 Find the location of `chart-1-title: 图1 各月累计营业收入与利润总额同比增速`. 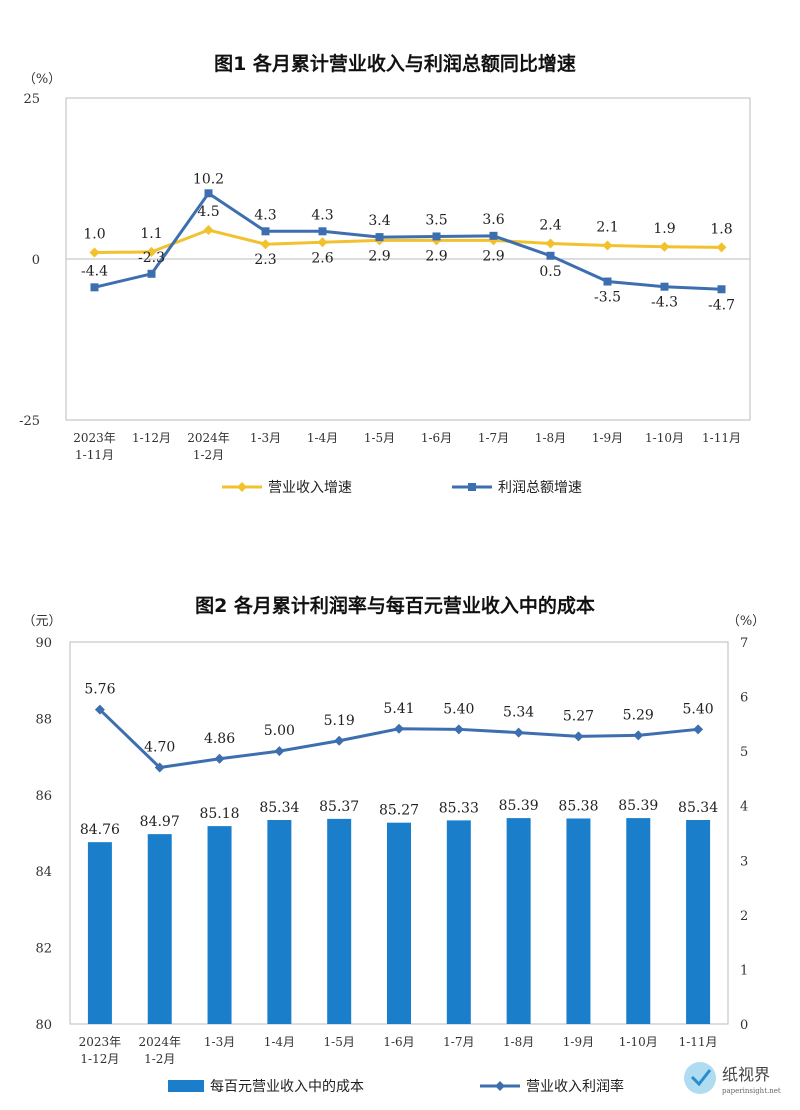

chart-1-title: 图1 各月累计营业收入与利润总额同比增速 is located at coordinates (395, 63).